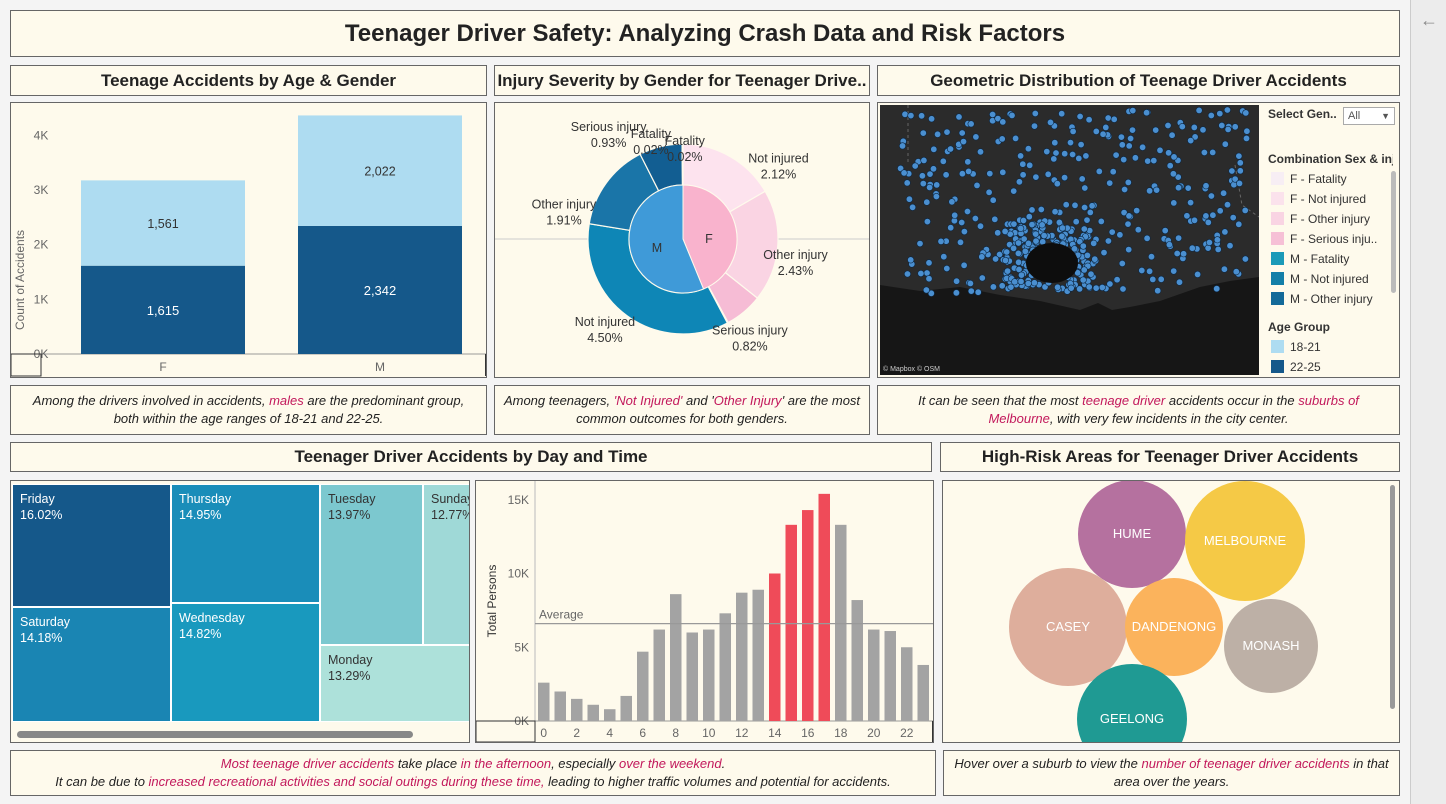  Describe the element at coordinates (521, 647) in the screenshot. I see `y-tick-label: 5K` at that location.